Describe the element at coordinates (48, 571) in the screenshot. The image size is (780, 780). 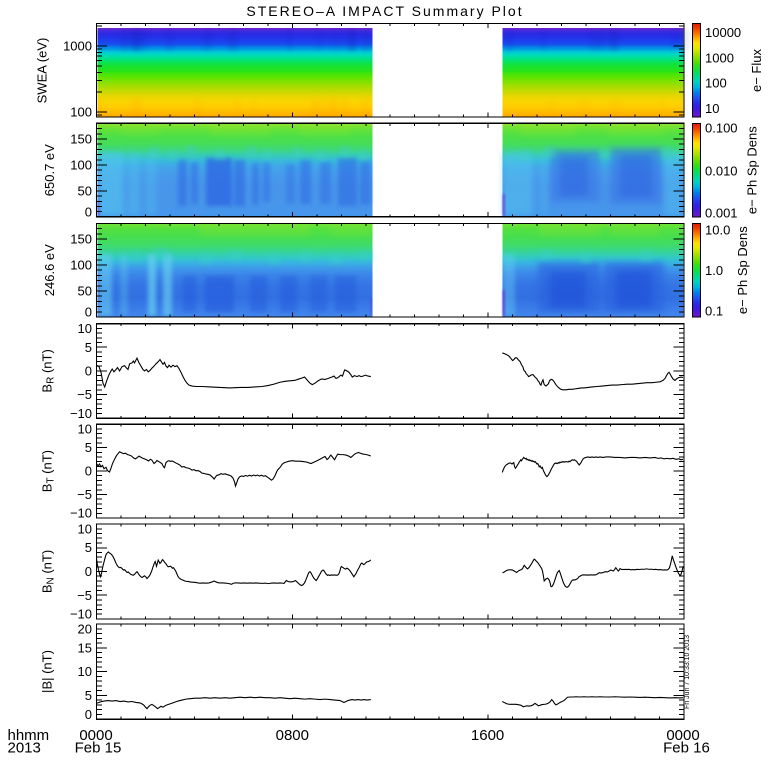
I see `svg-text: BN (nT)` at that location.